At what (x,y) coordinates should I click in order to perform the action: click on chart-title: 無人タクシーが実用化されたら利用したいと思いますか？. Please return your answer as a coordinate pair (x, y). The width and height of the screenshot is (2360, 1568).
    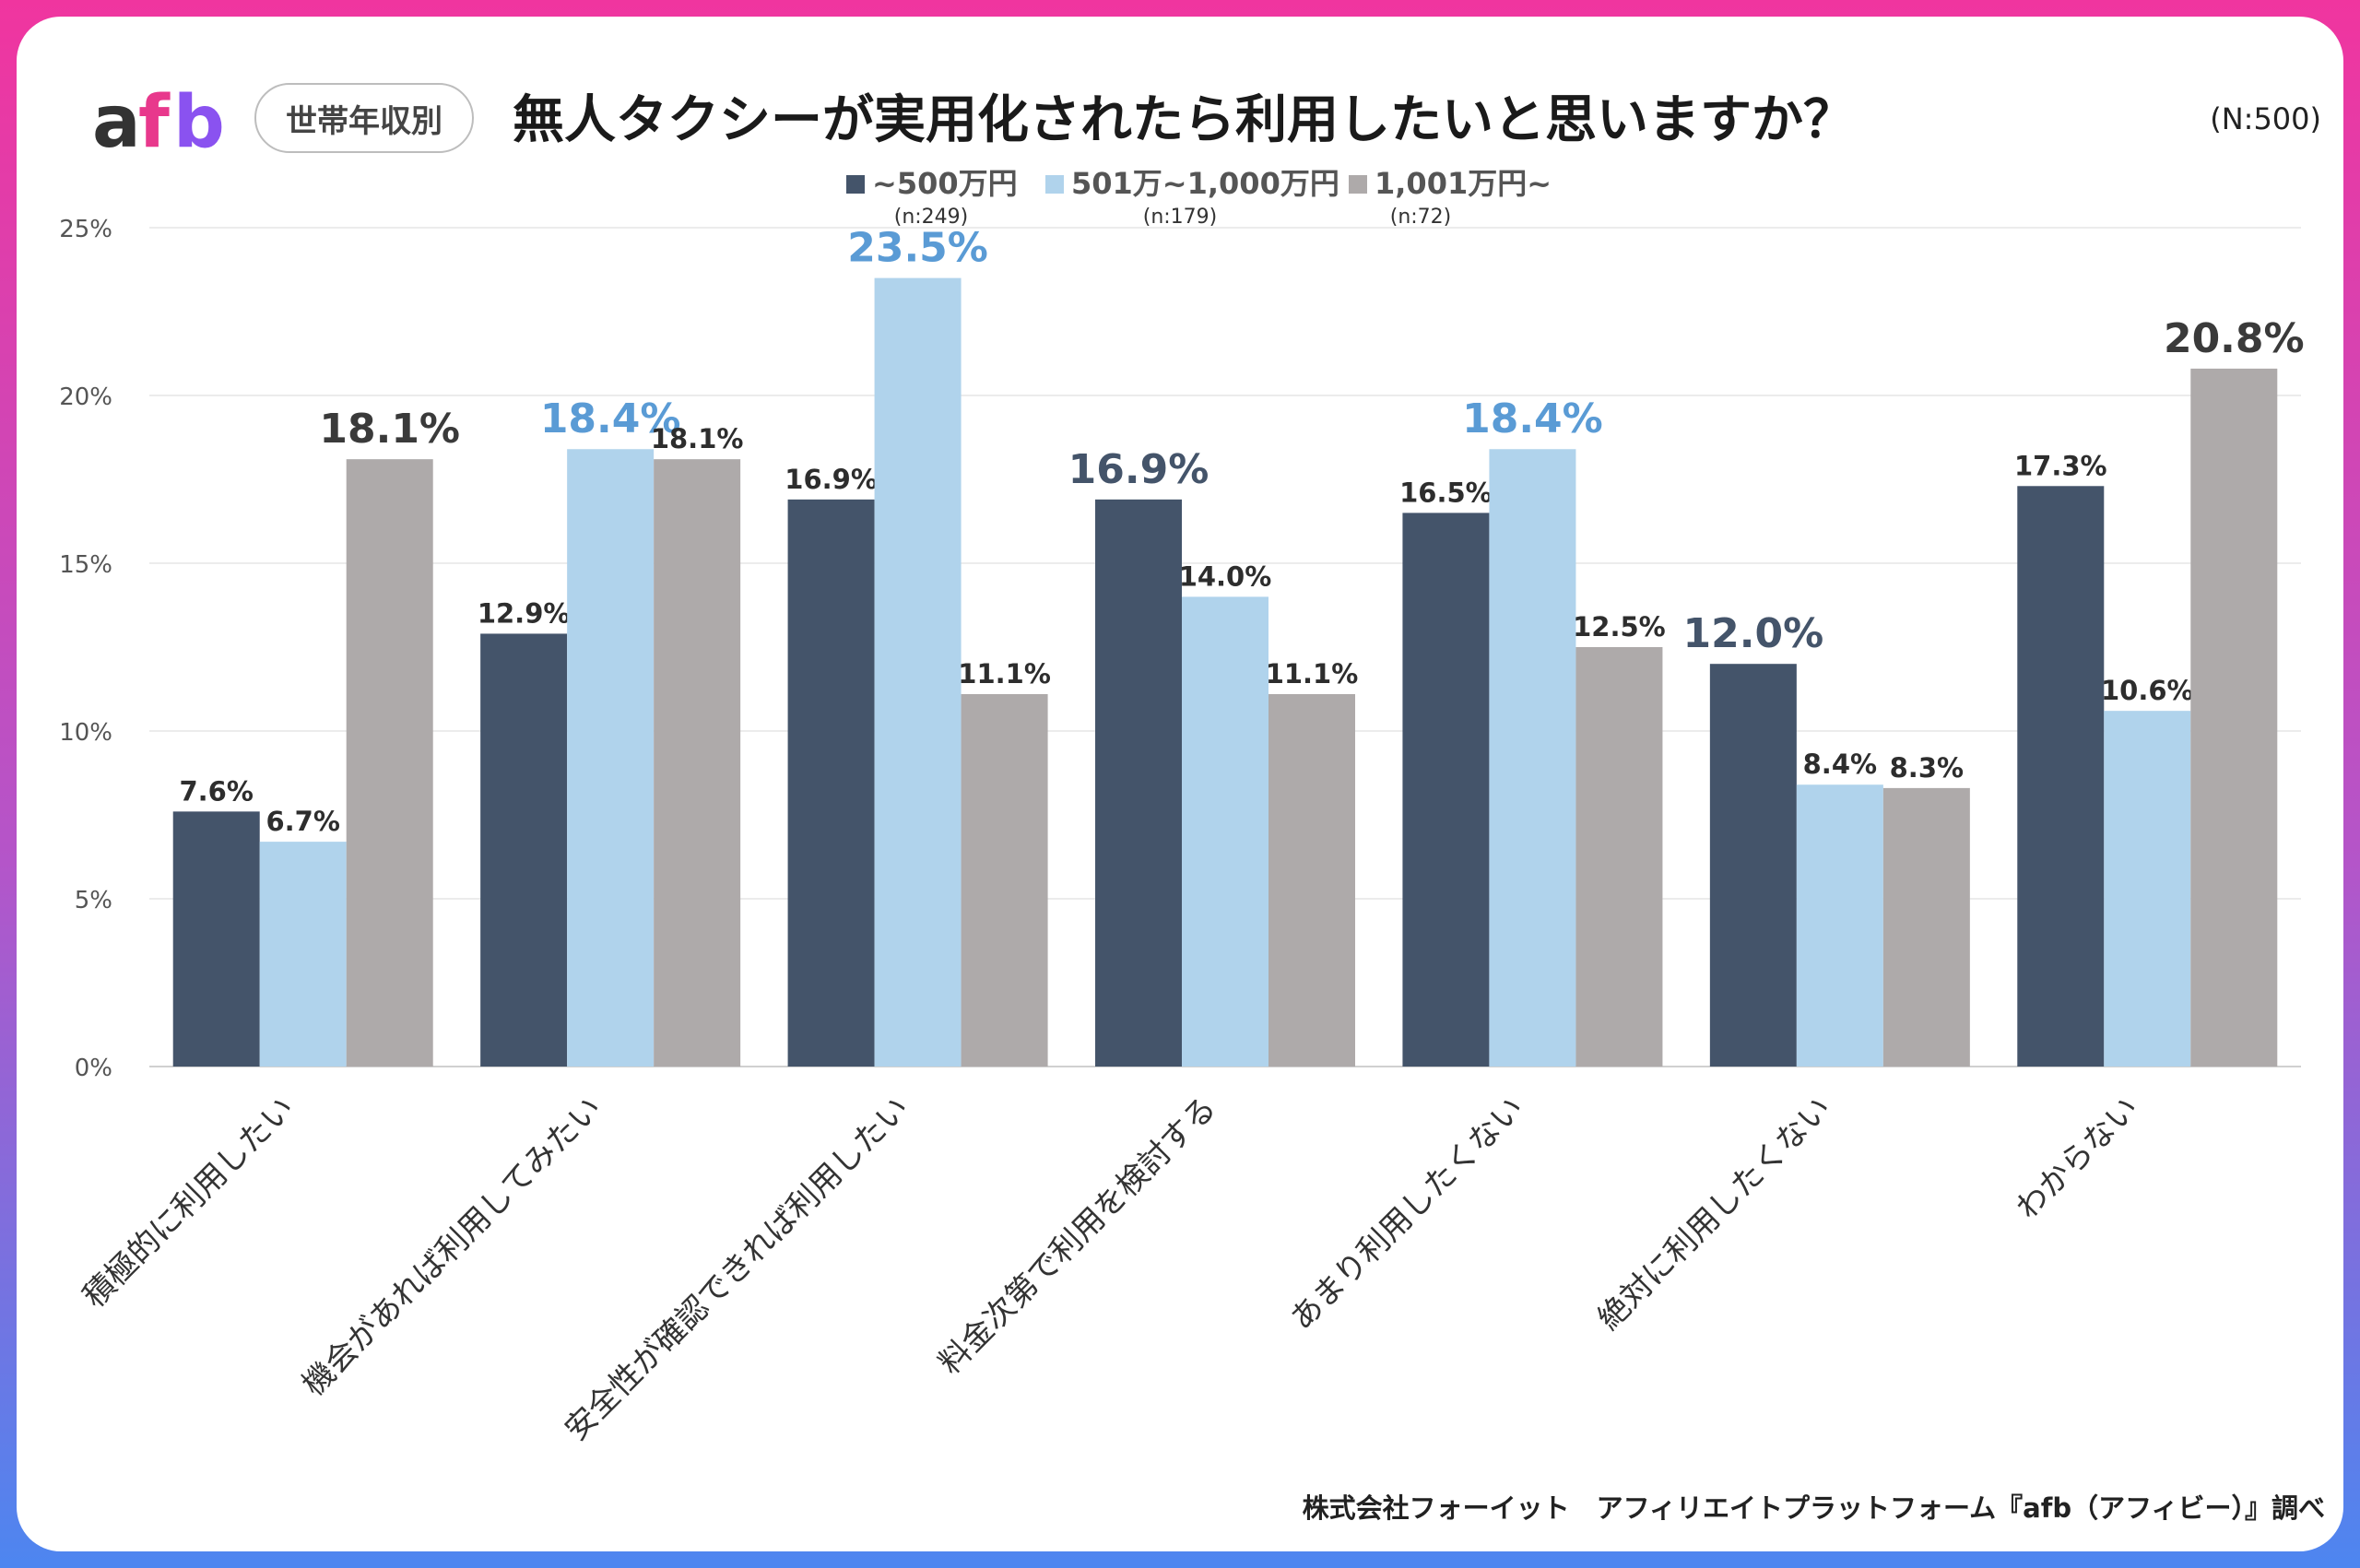
    Looking at the image, I should click on (1184, 120).